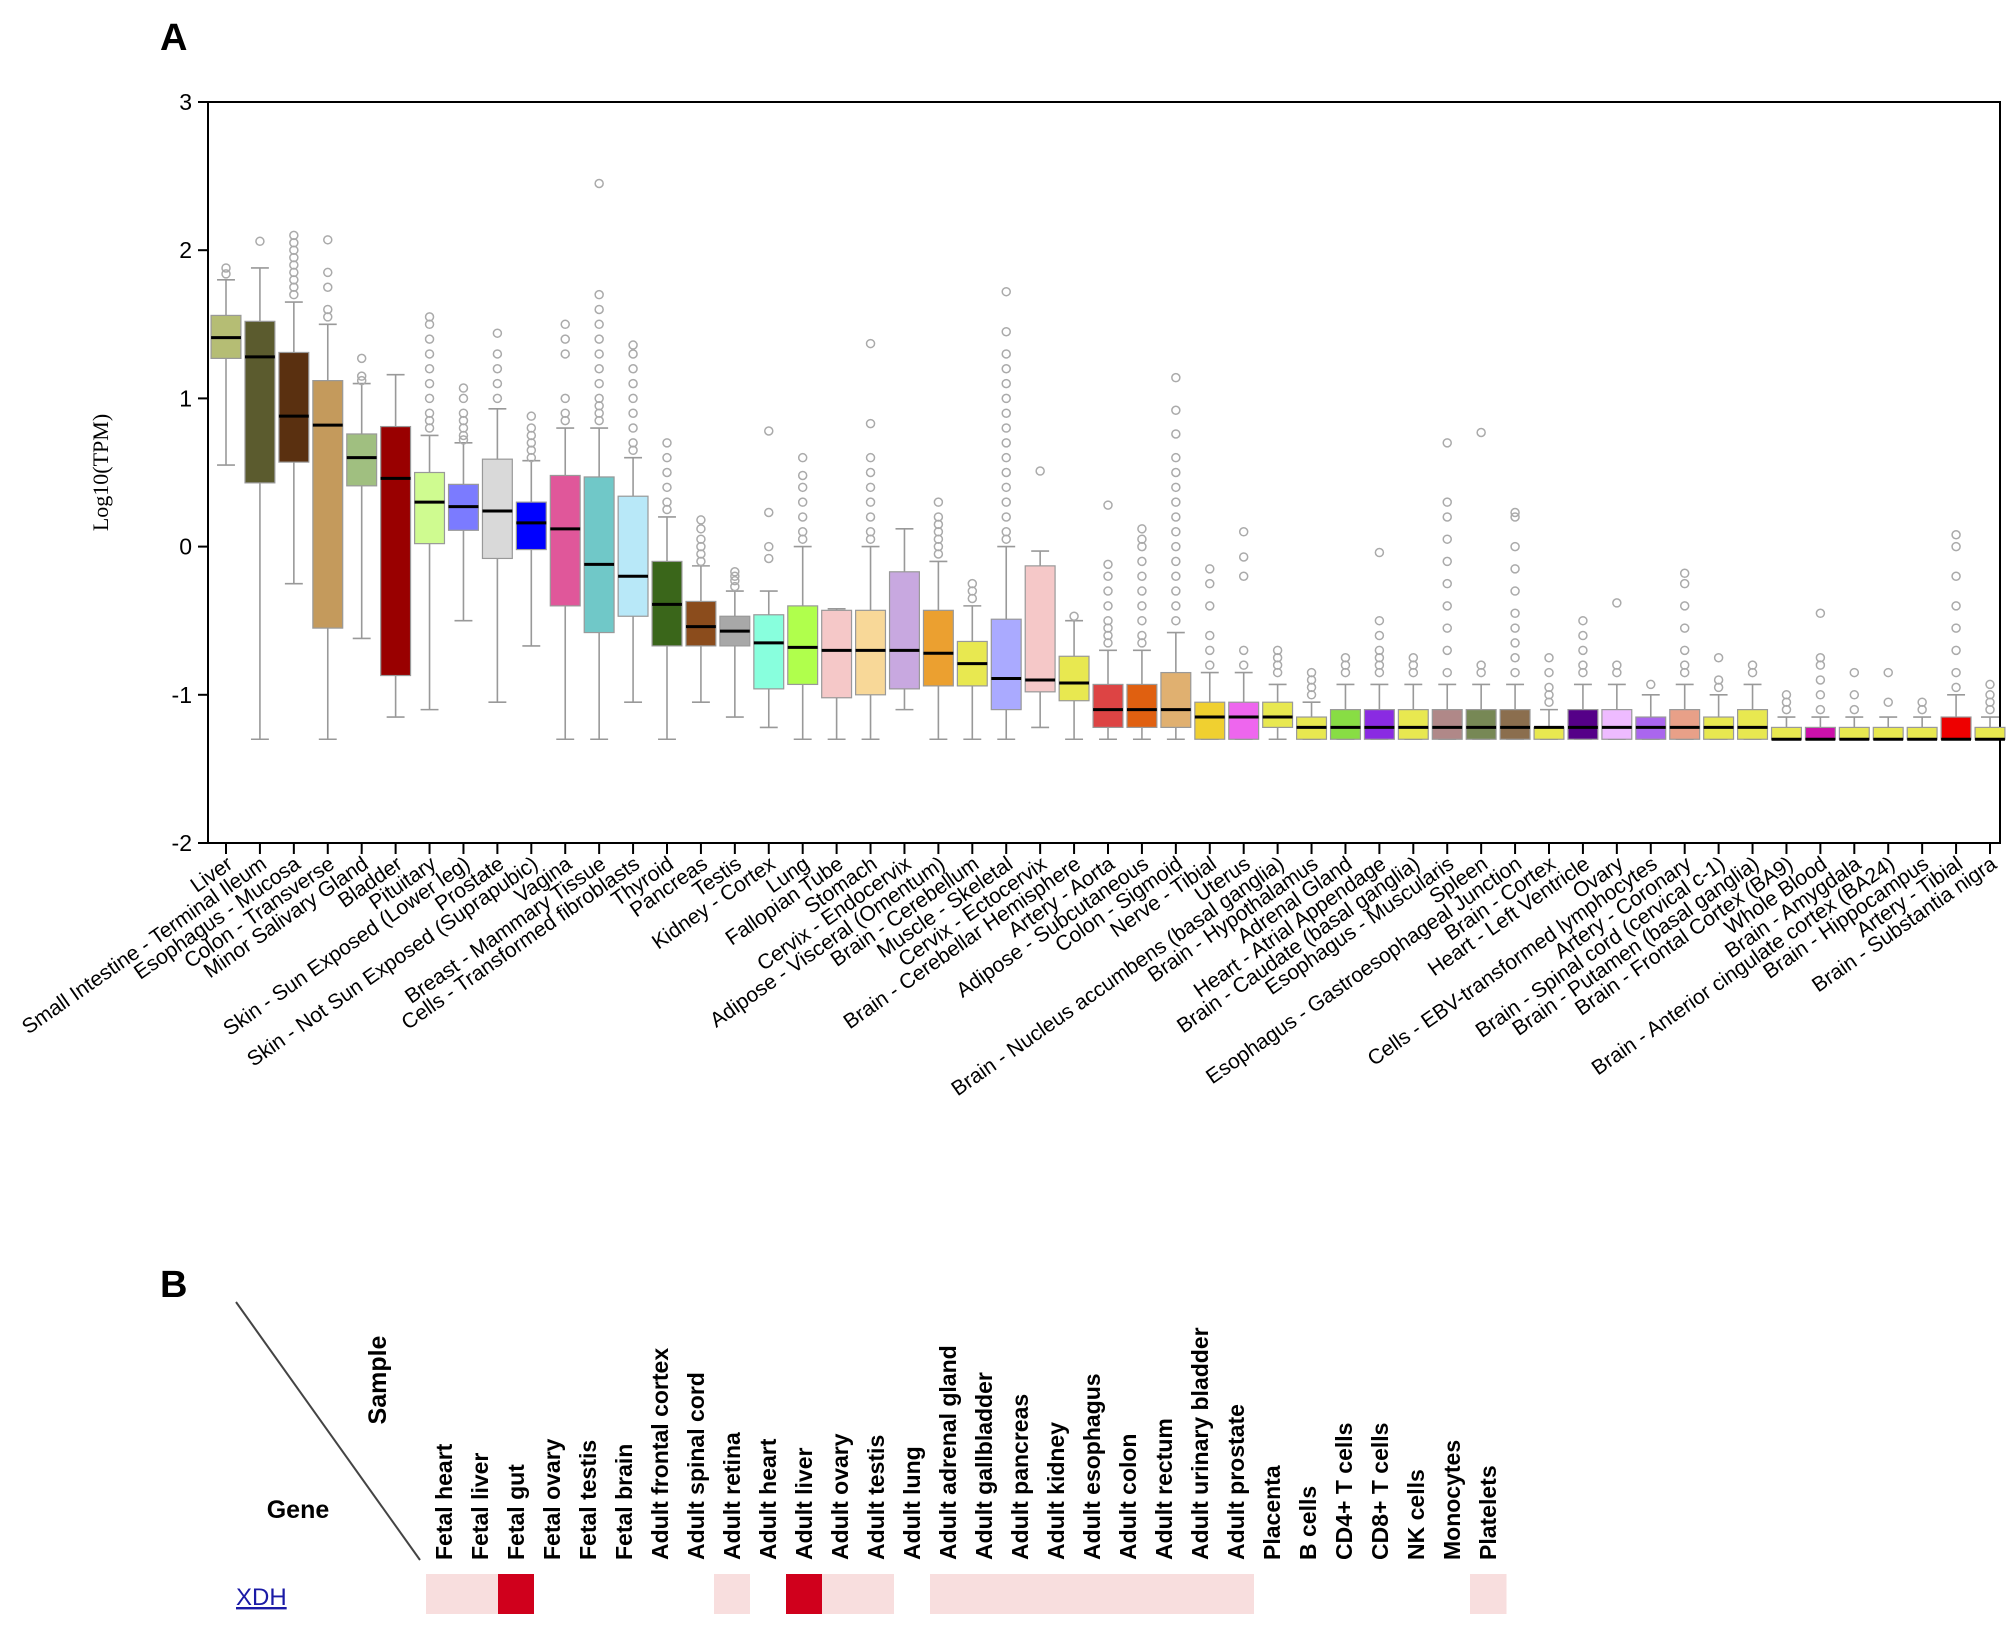 The image size is (2006, 1643). I want to click on gene-link: XDH, so click(261, 1597).